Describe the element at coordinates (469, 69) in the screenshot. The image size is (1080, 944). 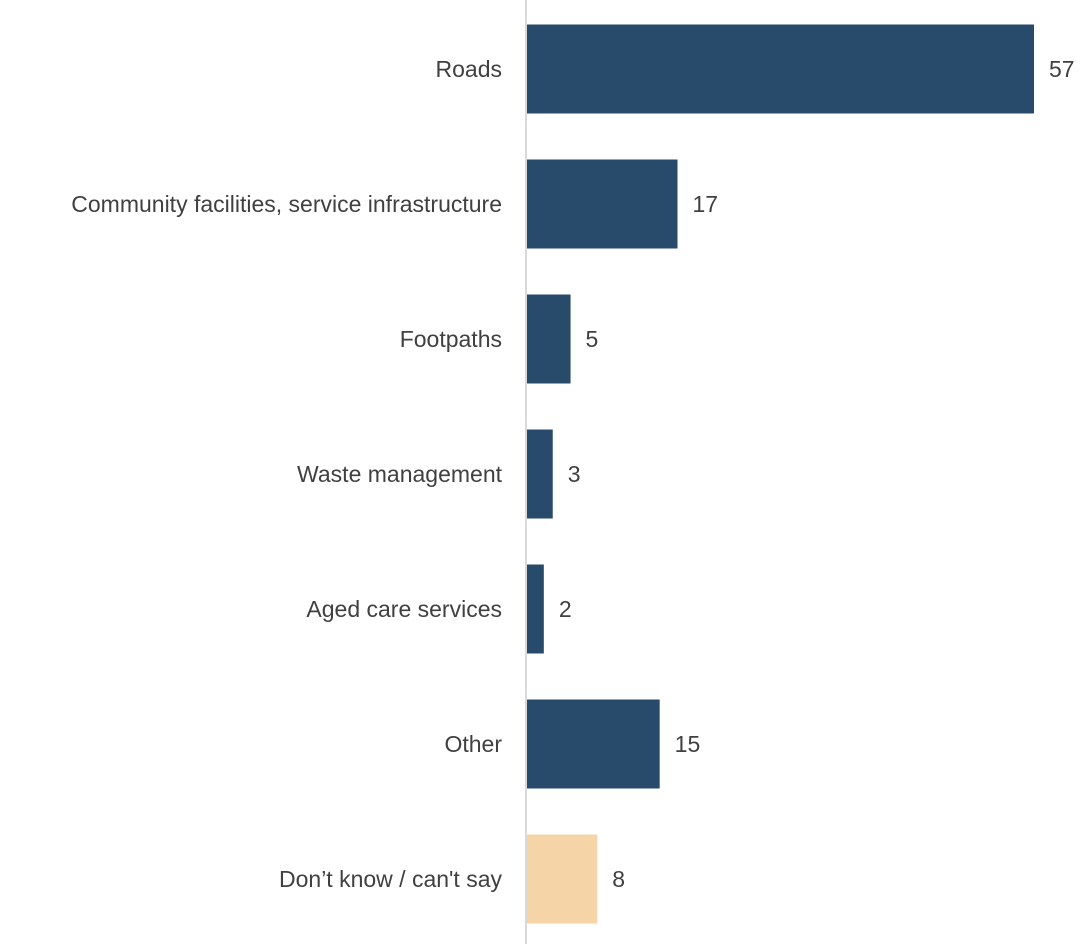
I see `category-label: Roads` at that location.